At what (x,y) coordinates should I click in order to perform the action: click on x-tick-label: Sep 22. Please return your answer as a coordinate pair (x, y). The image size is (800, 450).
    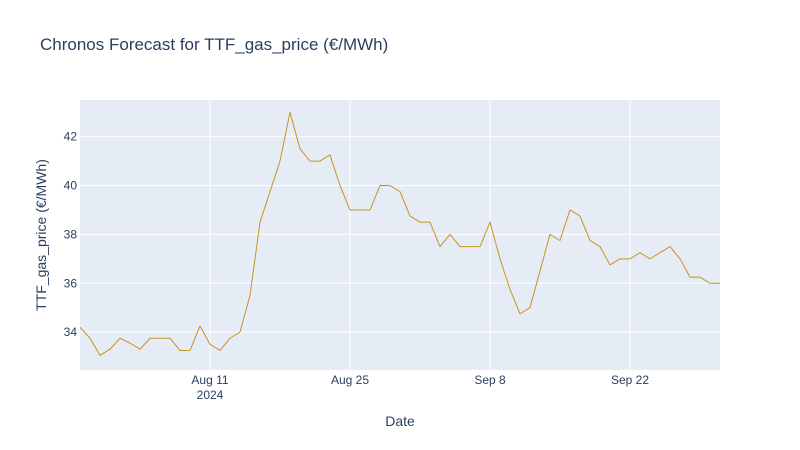
    Looking at the image, I should click on (630, 380).